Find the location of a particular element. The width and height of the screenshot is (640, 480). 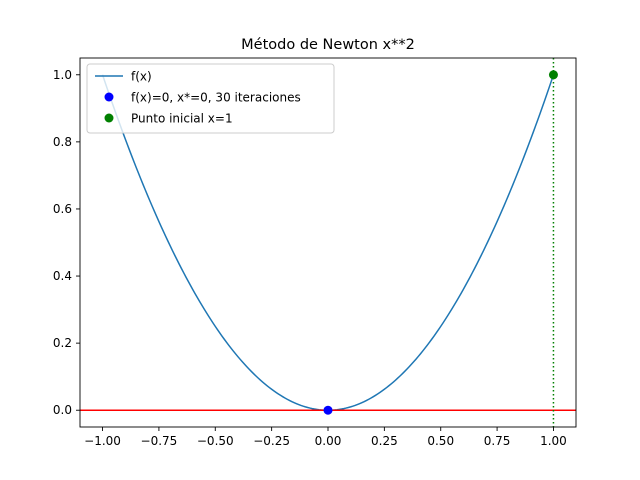

x-tick-label: 0.75 is located at coordinates (497, 441).